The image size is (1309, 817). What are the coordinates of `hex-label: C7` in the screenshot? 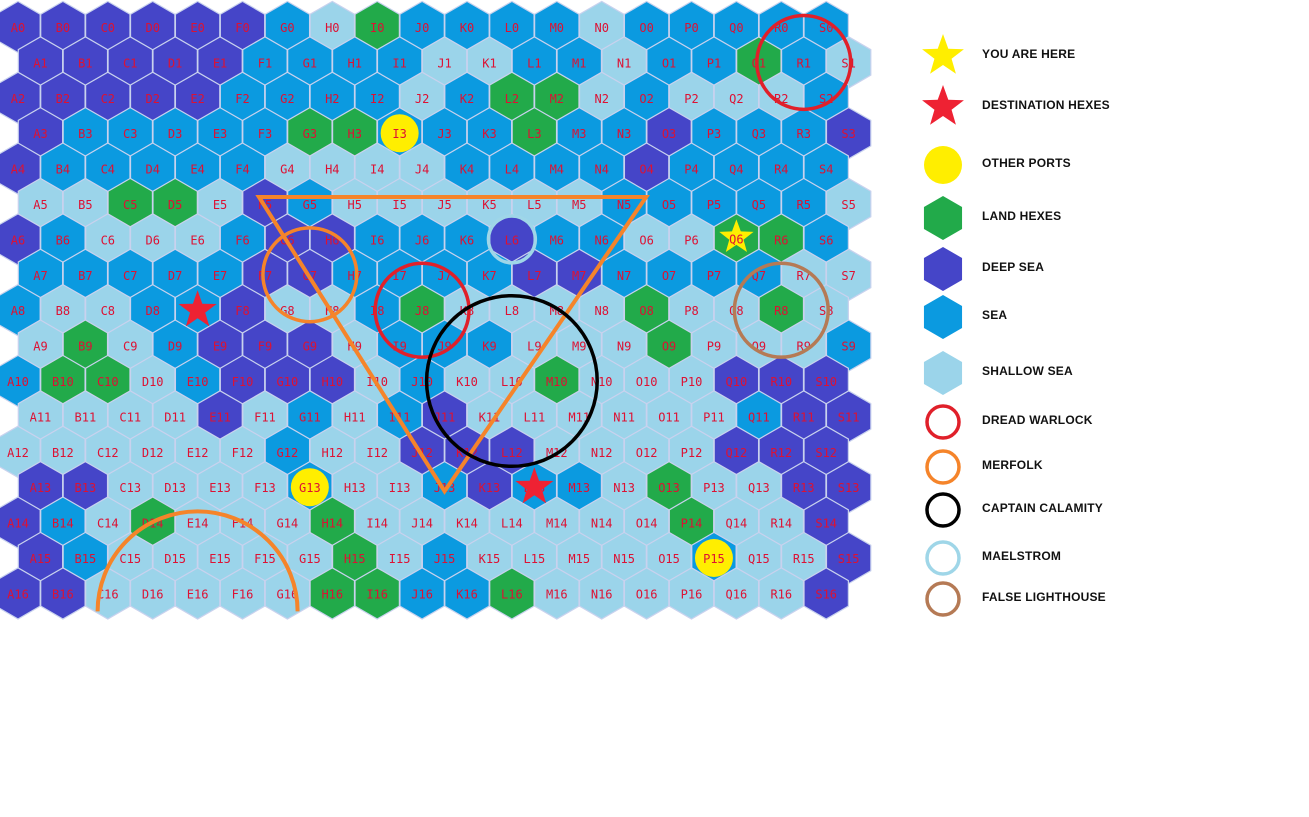 It's located at (130, 276).